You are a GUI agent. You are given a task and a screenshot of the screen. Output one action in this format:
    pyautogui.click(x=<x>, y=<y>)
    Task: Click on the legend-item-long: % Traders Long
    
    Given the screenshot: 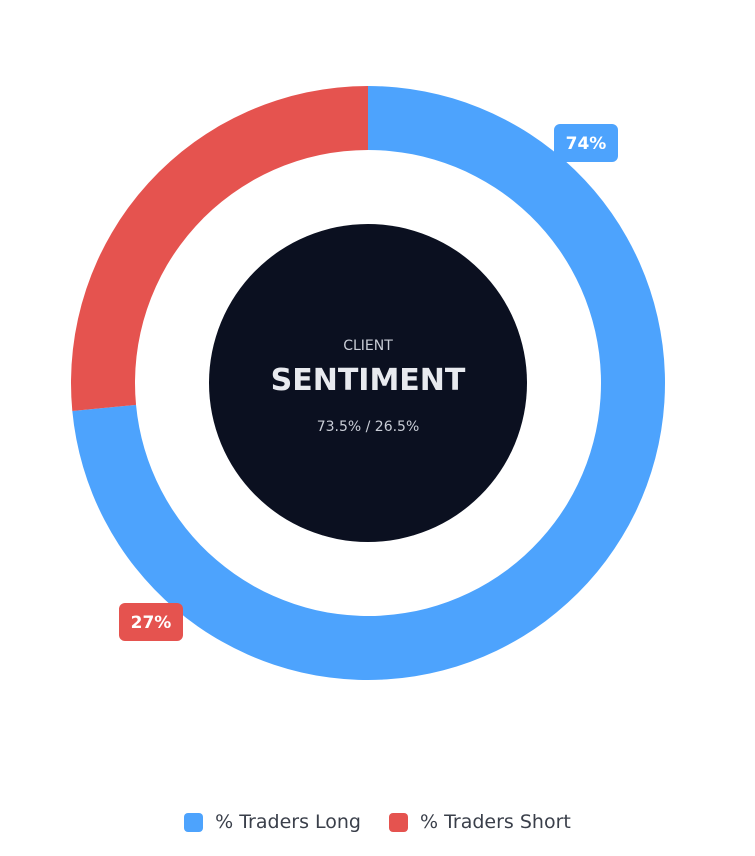 What is the action you would take?
    pyautogui.click(x=272, y=822)
    